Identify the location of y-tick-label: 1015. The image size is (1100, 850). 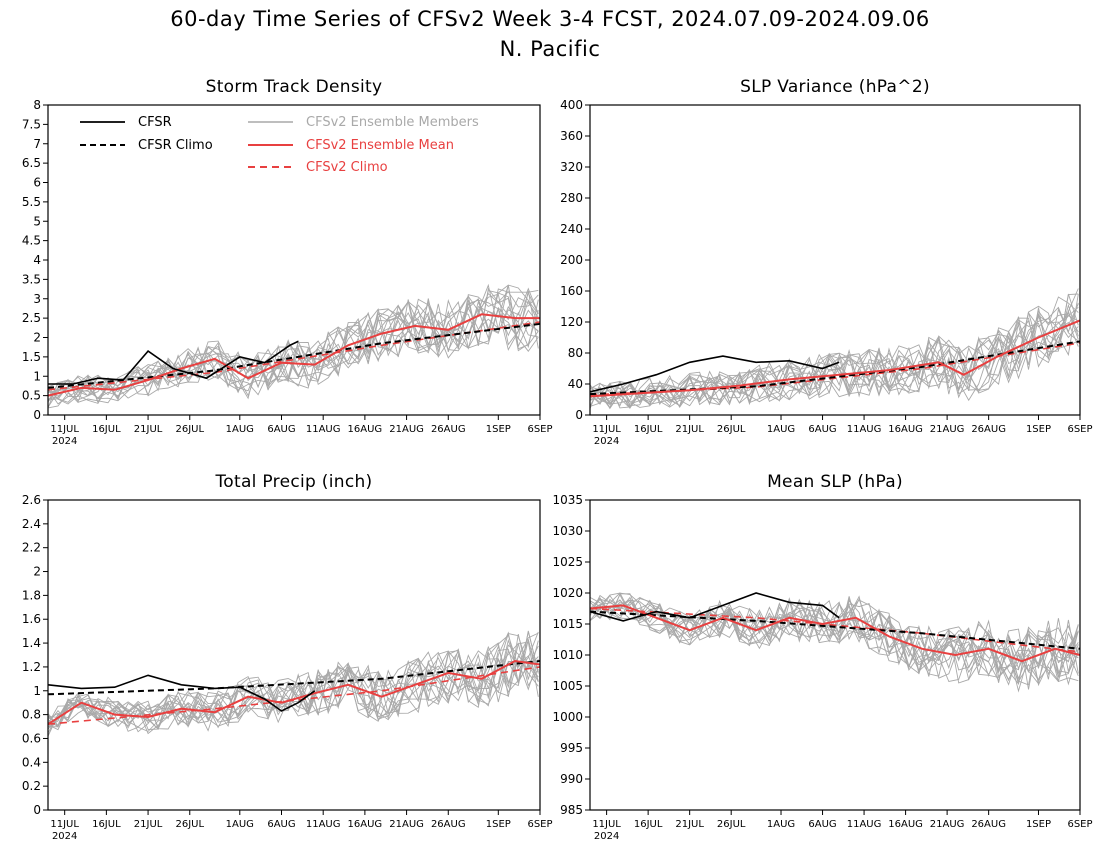
(567, 624).